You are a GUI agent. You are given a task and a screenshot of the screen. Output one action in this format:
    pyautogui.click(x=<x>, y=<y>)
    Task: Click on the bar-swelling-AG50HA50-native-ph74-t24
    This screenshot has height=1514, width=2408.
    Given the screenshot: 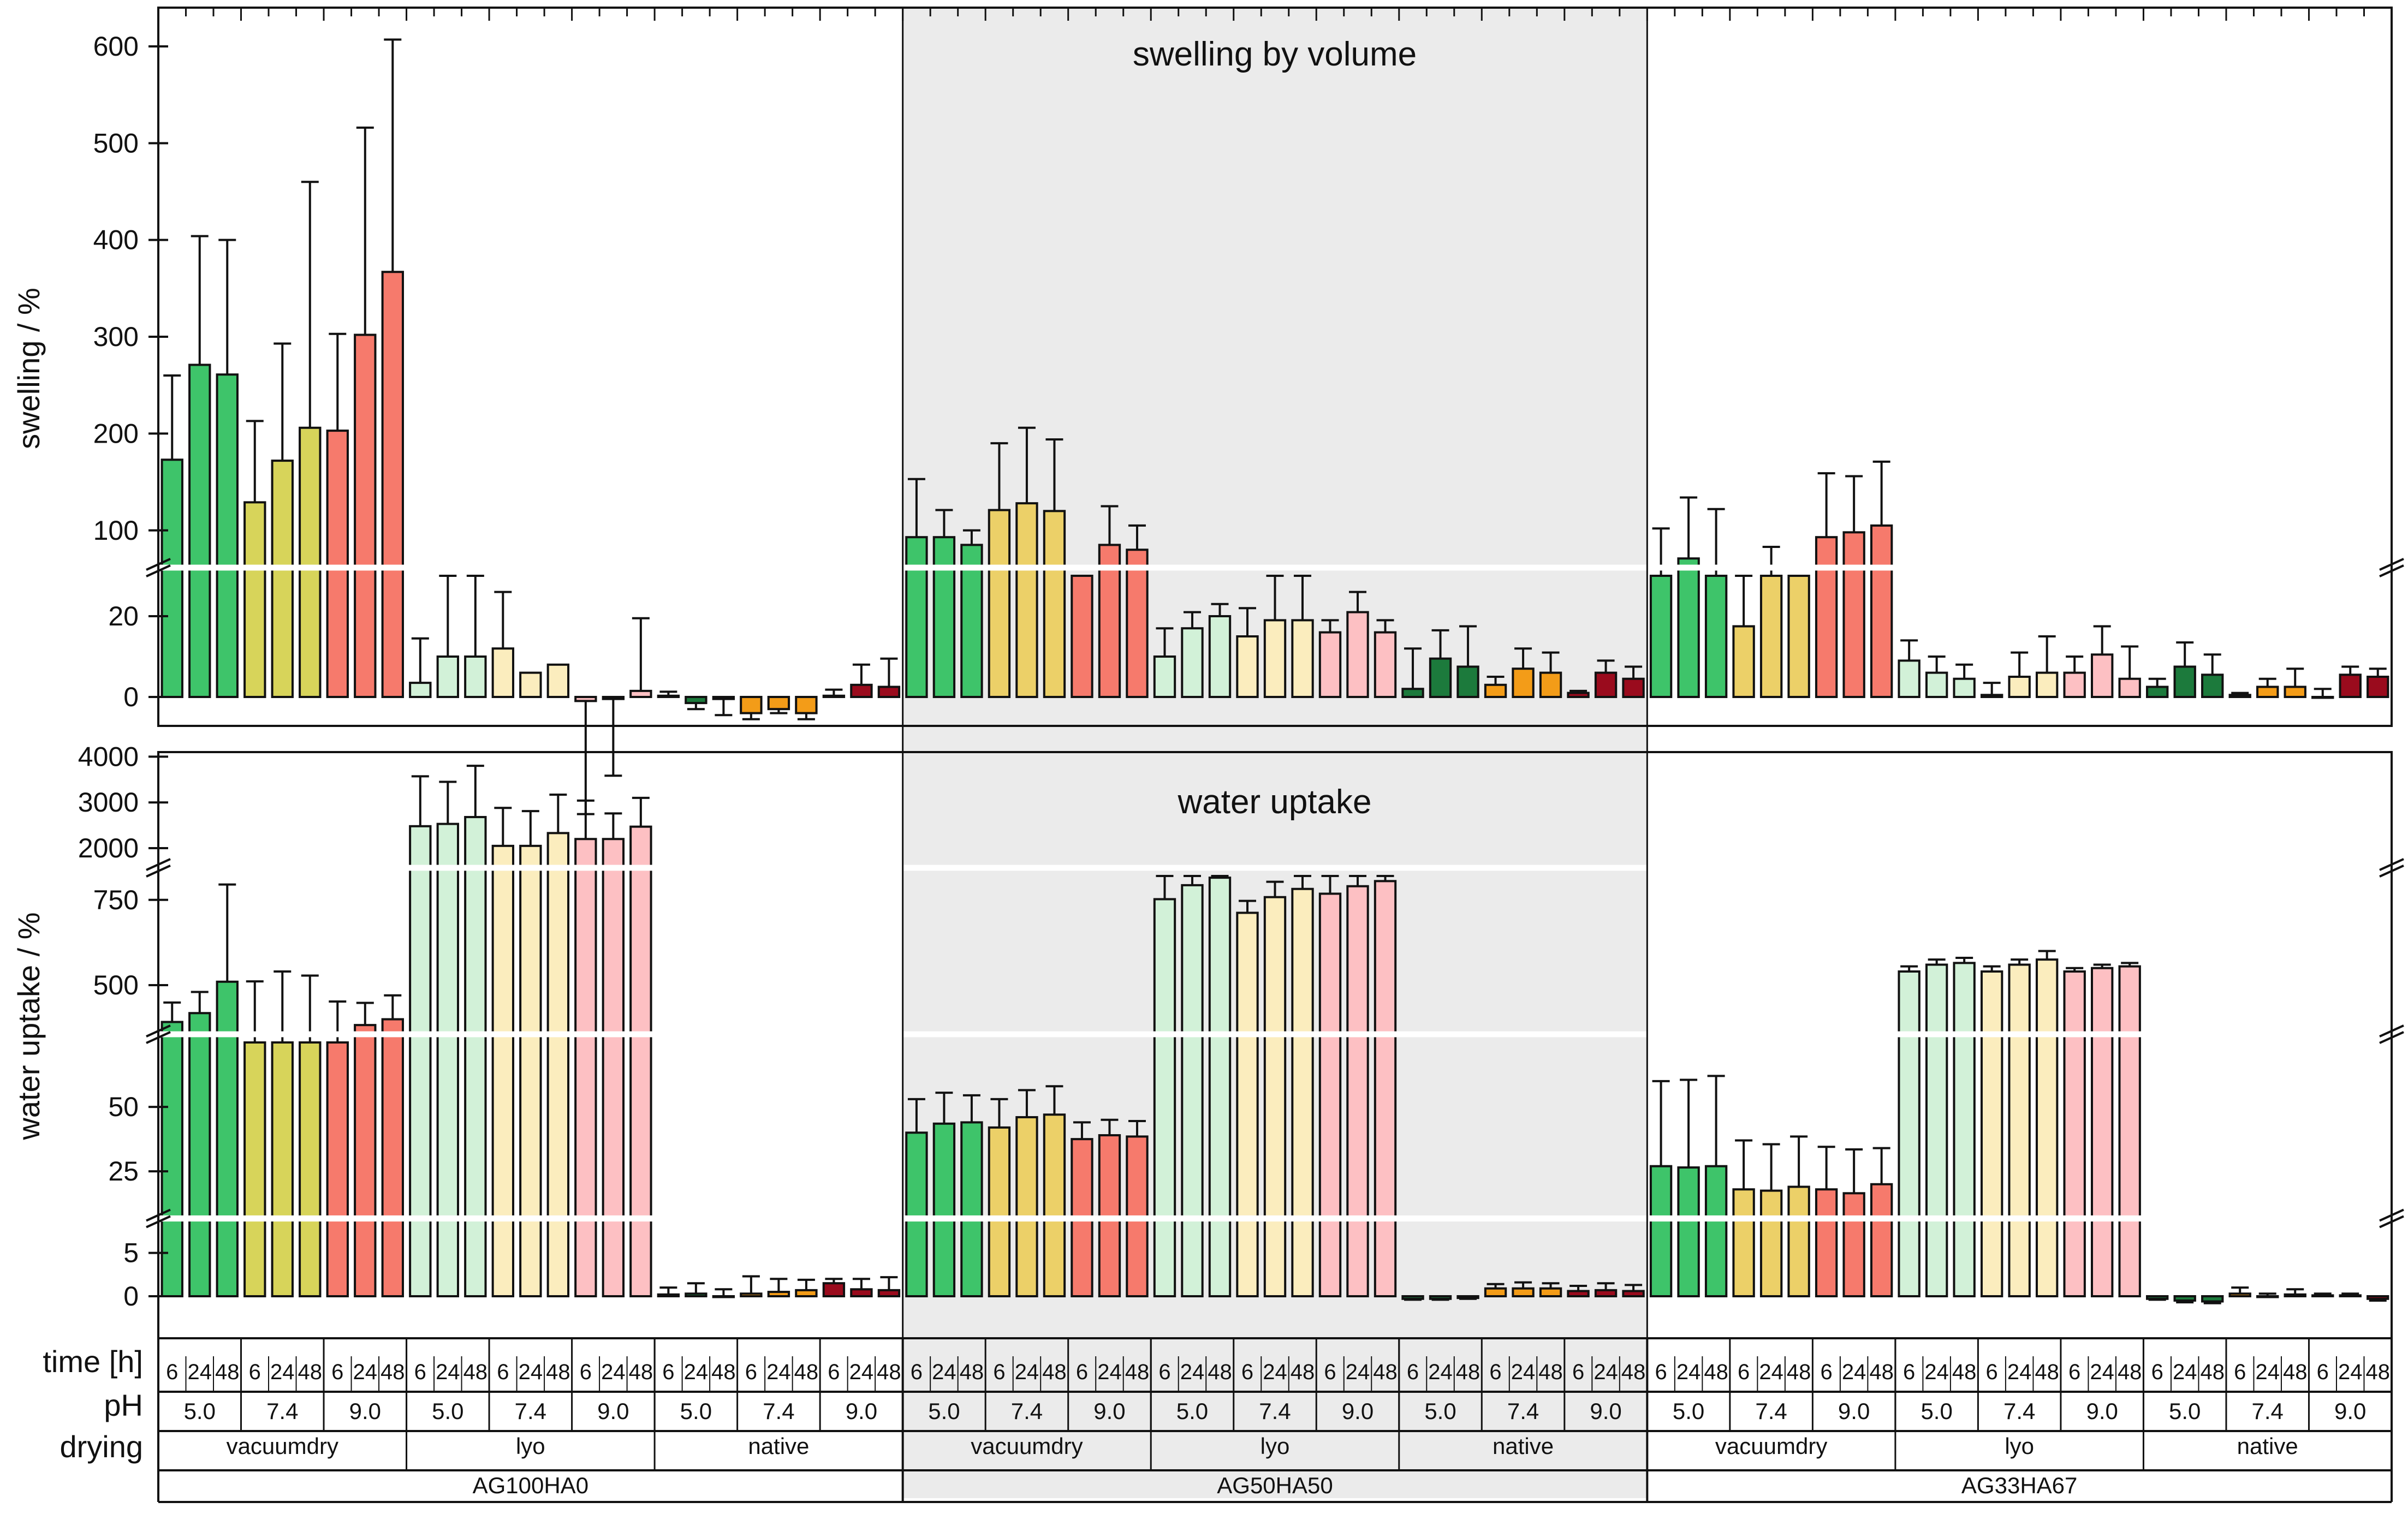 What is the action you would take?
    pyautogui.click(x=1524, y=682)
    